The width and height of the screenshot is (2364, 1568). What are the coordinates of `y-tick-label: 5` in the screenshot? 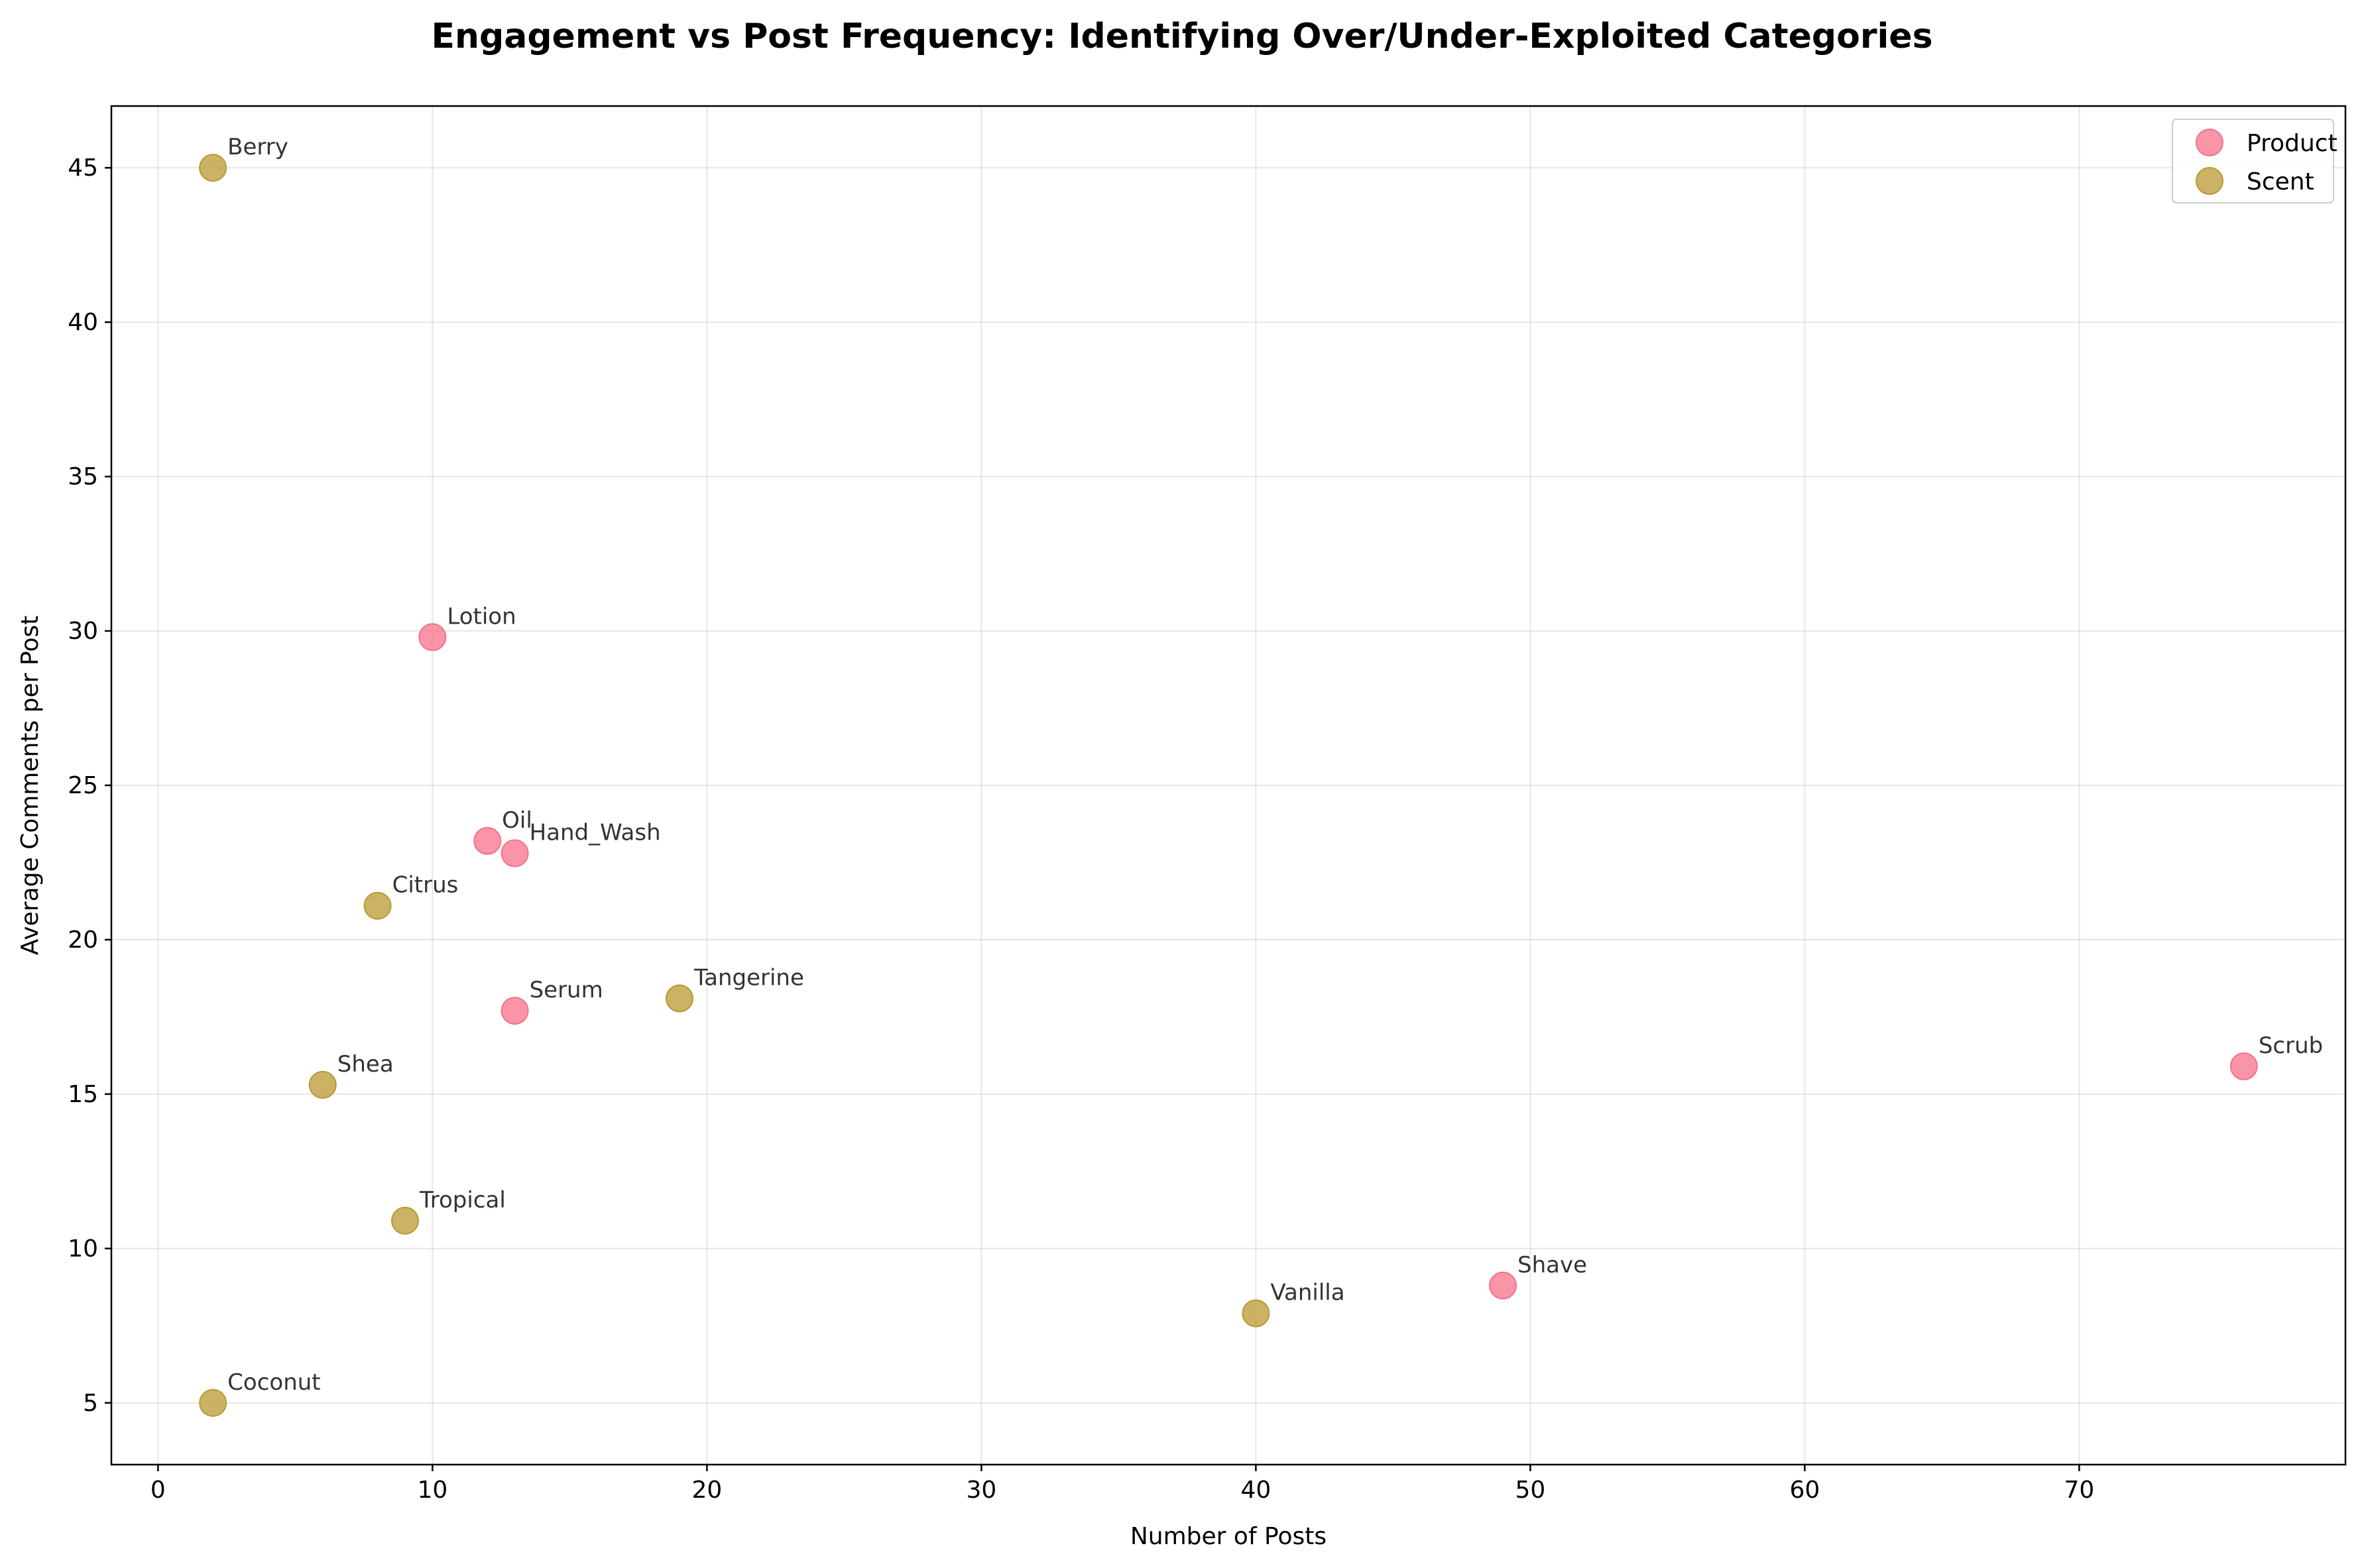 It's located at (90, 1404).